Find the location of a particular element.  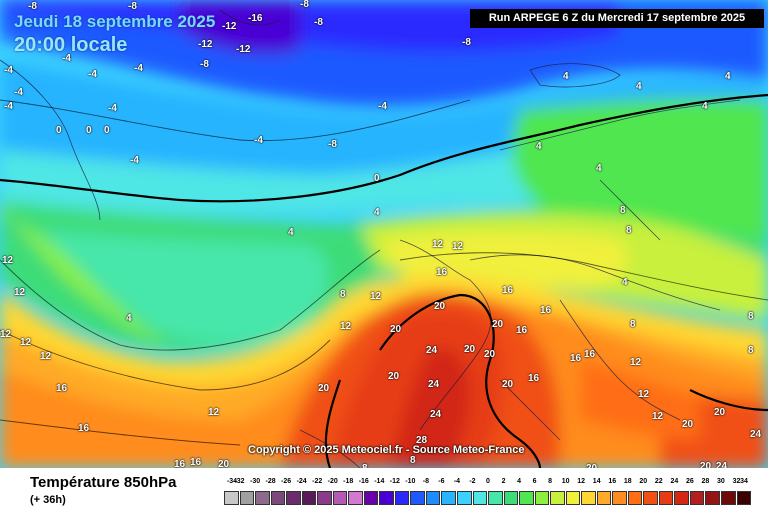

parameter-title: Température 850hPa is located at coordinates (103, 482).